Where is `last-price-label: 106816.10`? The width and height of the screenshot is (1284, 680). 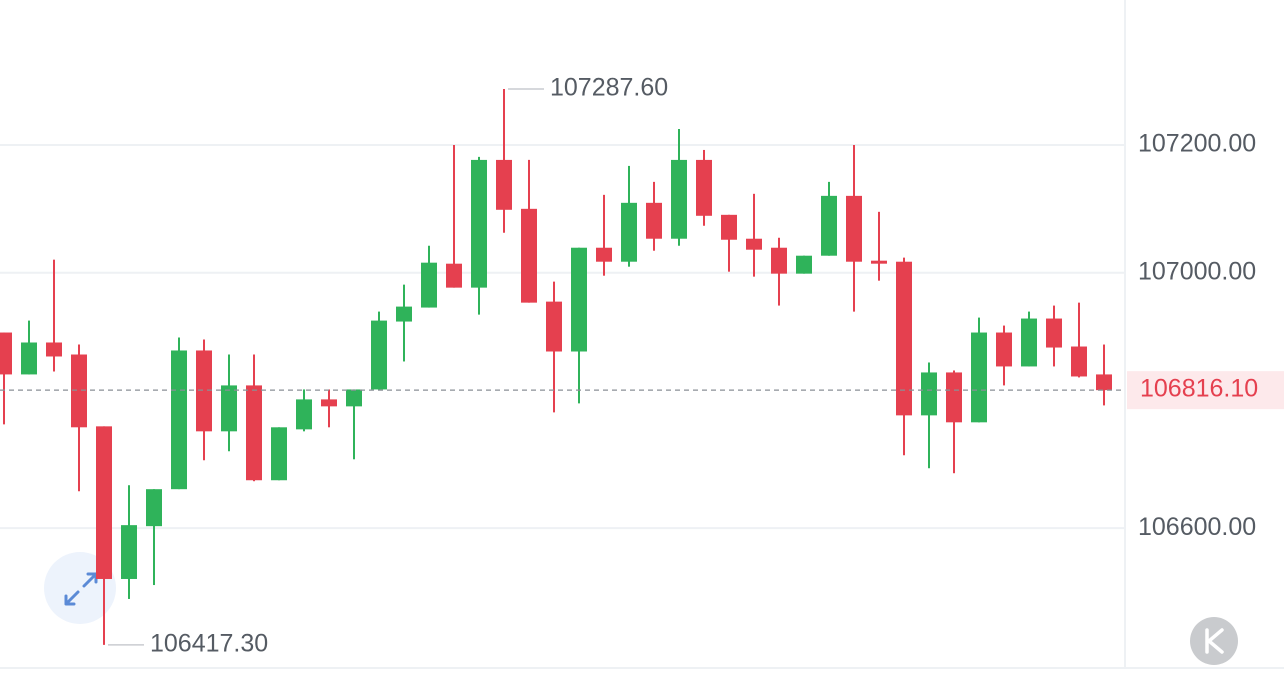
last-price-label: 106816.10 is located at coordinates (1199, 389).